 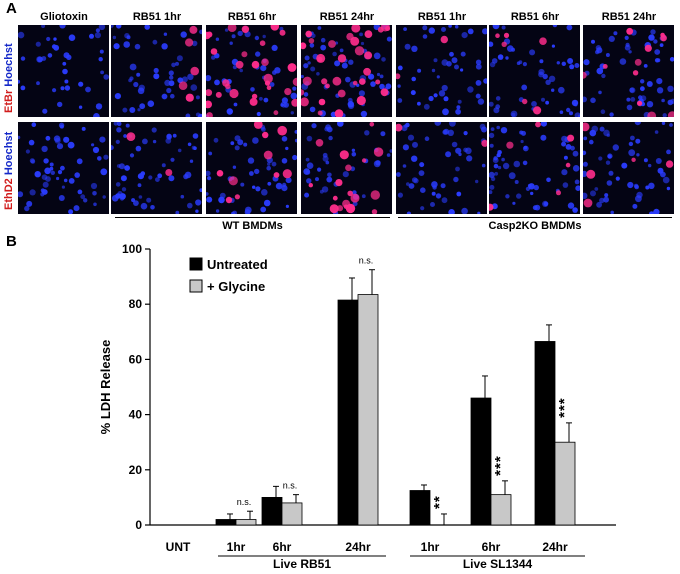 What do you see at coordinates (292, 514) in the screenshot?
I see `bar` at bounding box center [292, 514].